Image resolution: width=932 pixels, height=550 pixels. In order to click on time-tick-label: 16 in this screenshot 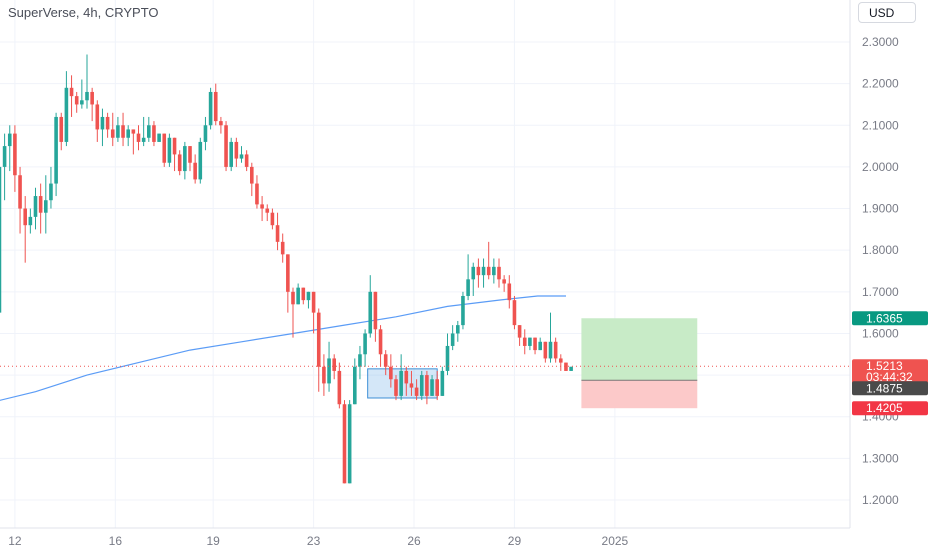, I will do `click(116, 541)`.